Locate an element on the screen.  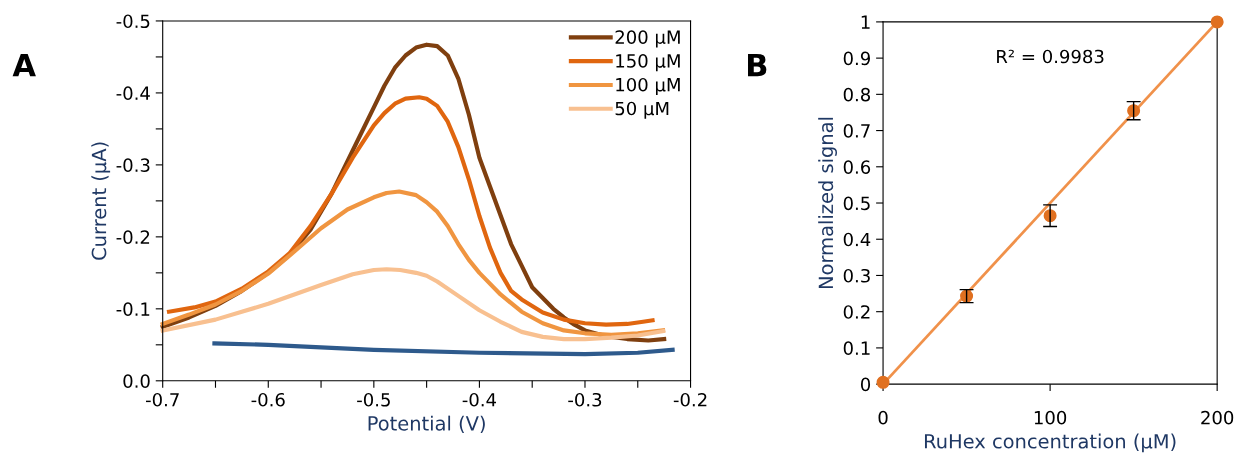
y-tick-label: 0.3 is located at coordinates (856, 275).